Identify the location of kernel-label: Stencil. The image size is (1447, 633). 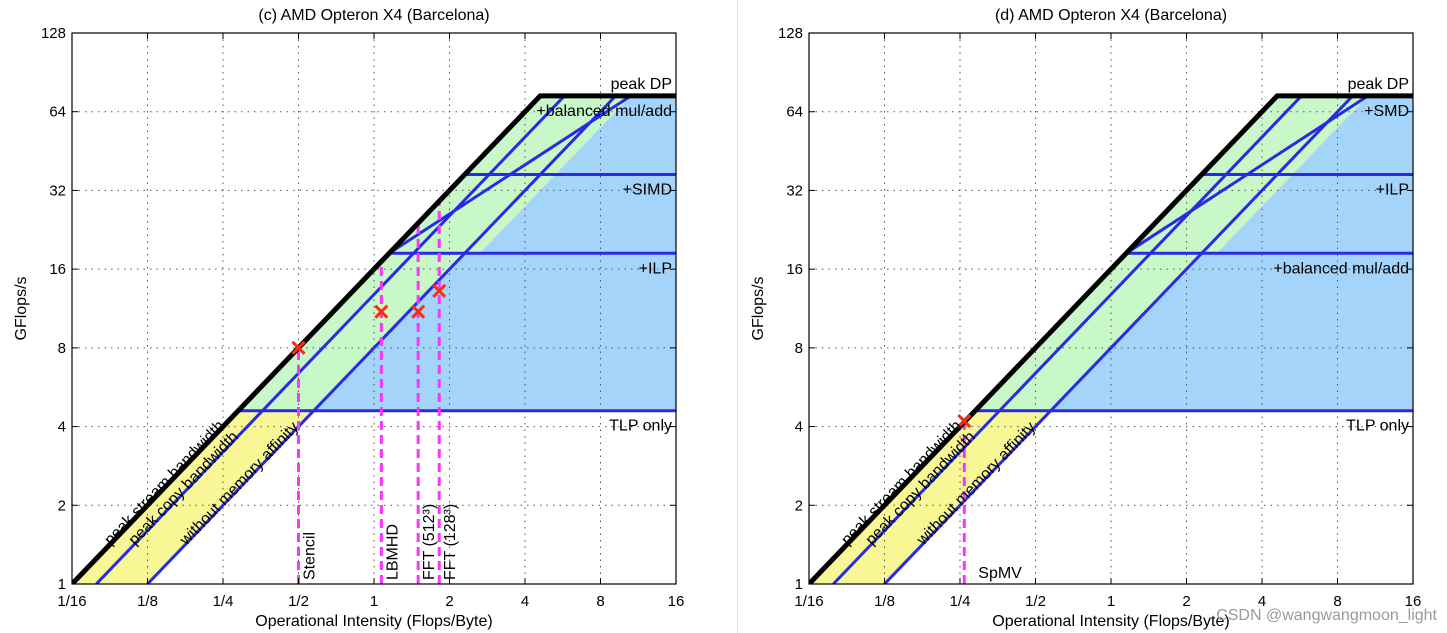
(310, 556).